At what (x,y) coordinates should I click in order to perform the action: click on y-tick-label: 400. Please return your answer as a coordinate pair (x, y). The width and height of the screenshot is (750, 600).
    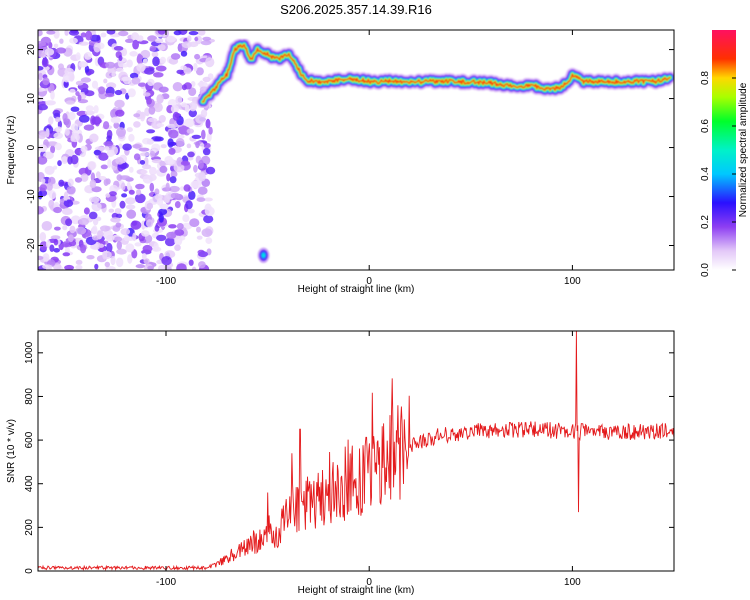
    Looking at the image, I should click on (29, 483).